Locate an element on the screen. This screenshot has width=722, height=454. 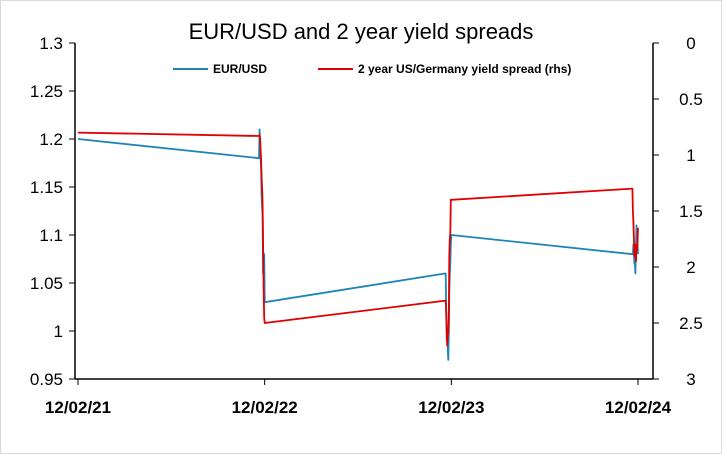
right-tick-label: 1.5 is located at coordinates (691, 211).